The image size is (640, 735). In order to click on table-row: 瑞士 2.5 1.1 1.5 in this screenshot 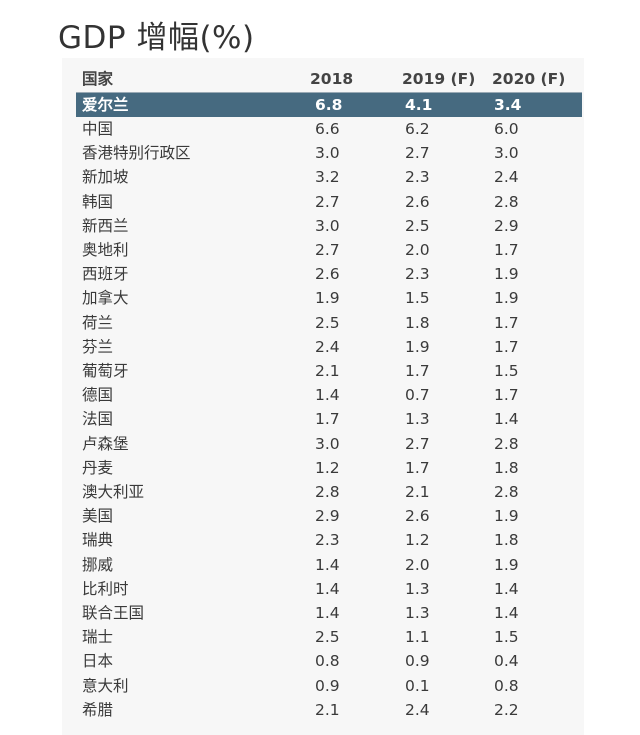, I will do `click(329, 637)`.